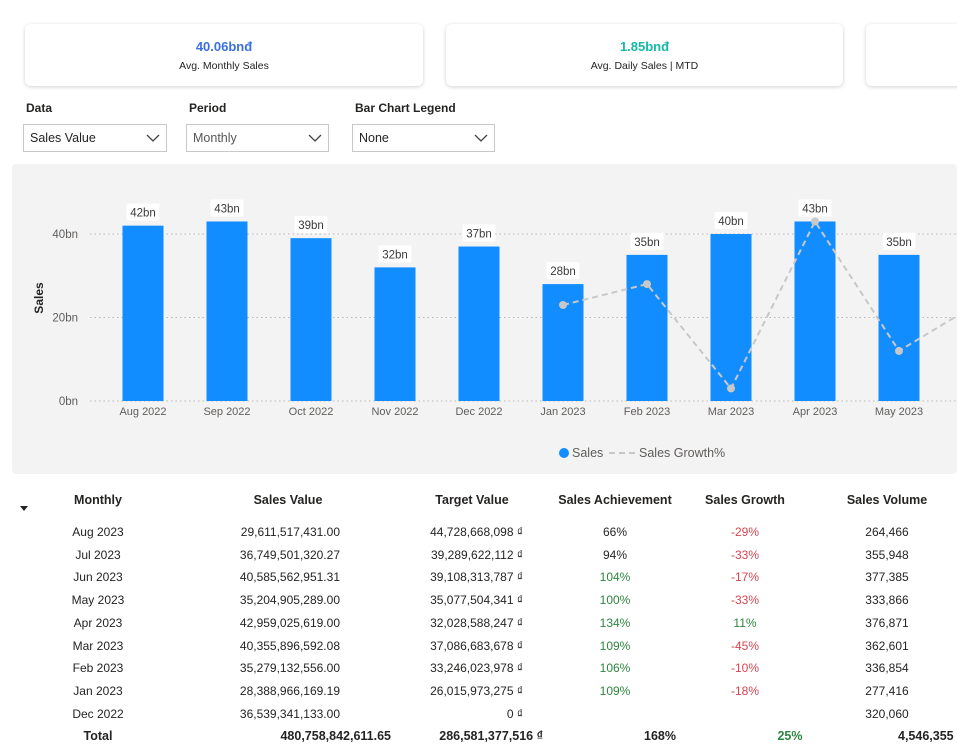  What do you see at coordinates (682, 453) in the screenshot?
I see `legend-label-growth: Sales Growth%` at bounding box center [682, 453].